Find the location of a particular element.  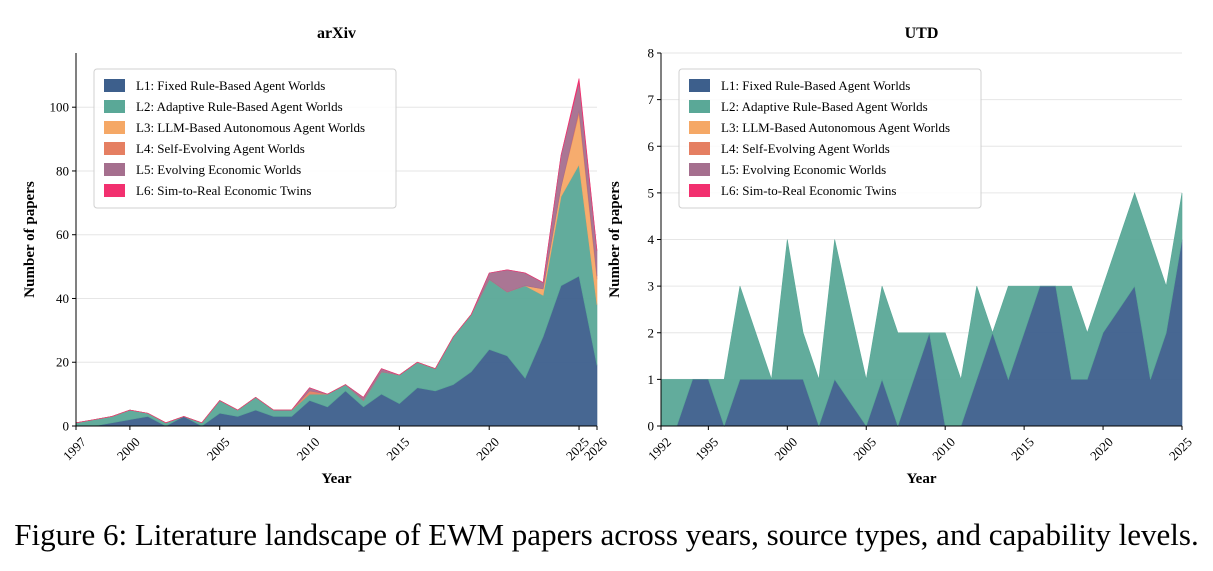

chart-title: UTD is located at coordinates (922, 33).